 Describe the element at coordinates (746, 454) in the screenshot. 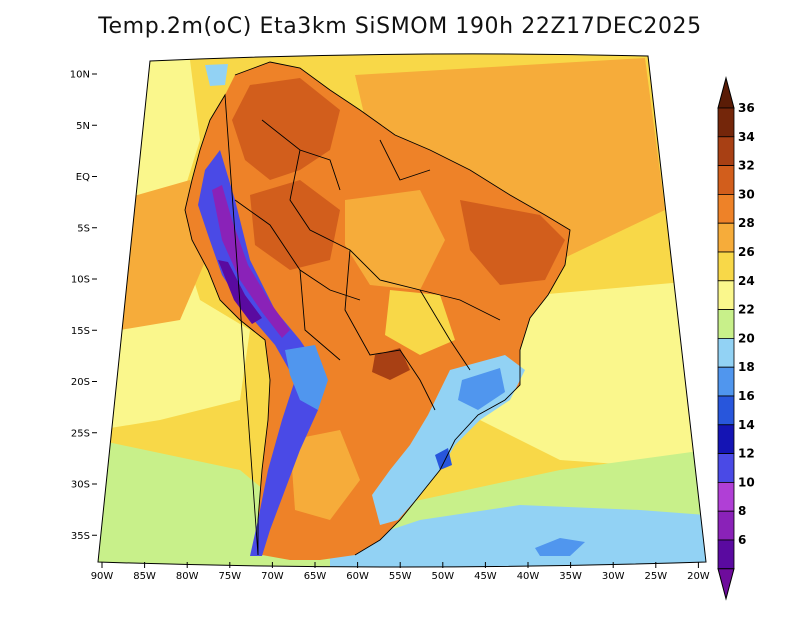

I see `colorbar-label: 12` at that location.